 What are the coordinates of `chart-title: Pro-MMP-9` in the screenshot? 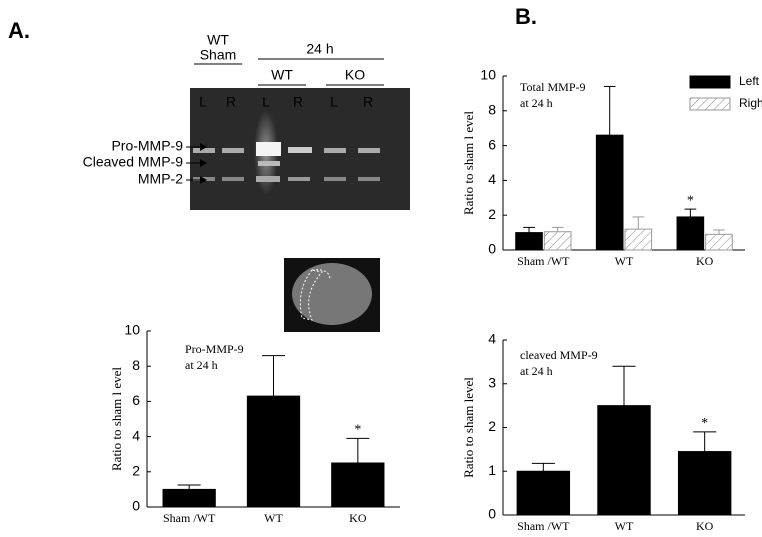 It's located at (214, 349).